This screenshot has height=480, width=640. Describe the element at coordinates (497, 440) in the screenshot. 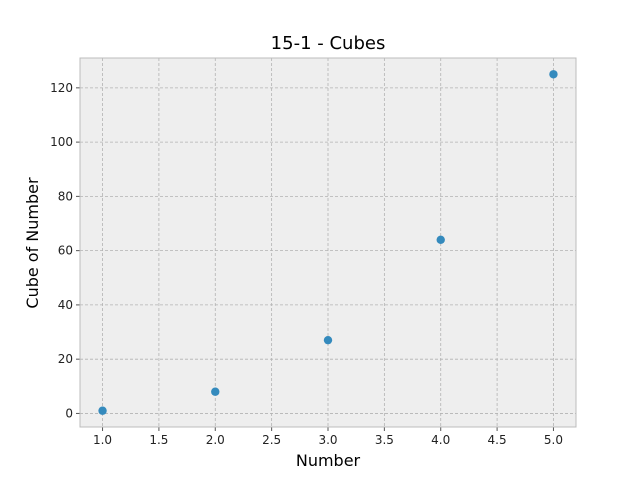

I see `x-tick-label: 4.5` at that location.